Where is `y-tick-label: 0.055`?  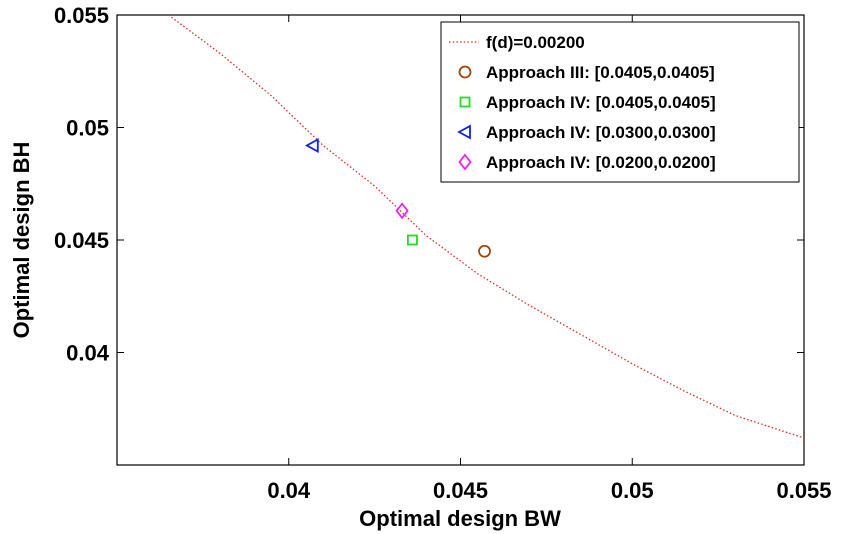 y-tick-label: 0.055 is located at coordinates (81, 15).